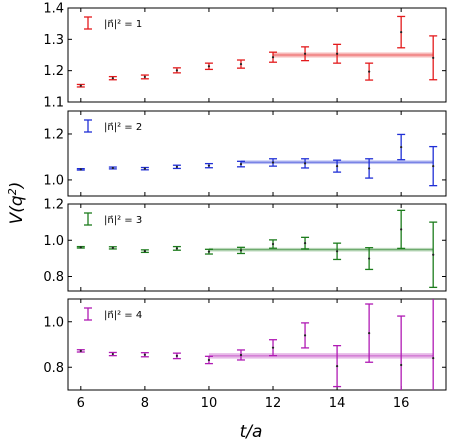 The image size is (458, 446). What do you see at coordinates (81, 403) in the screenshot?
I see `x-tick-label: 6` at bounding box center [81, 403].